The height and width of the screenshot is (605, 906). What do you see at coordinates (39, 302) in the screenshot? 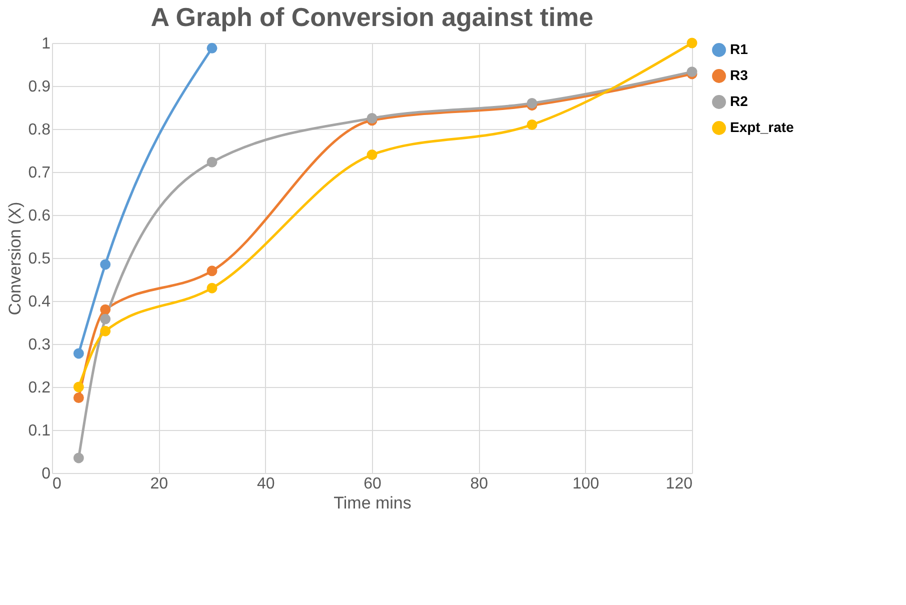
I see `y-tick-label: 0.4` at bounding box center [39, 302].